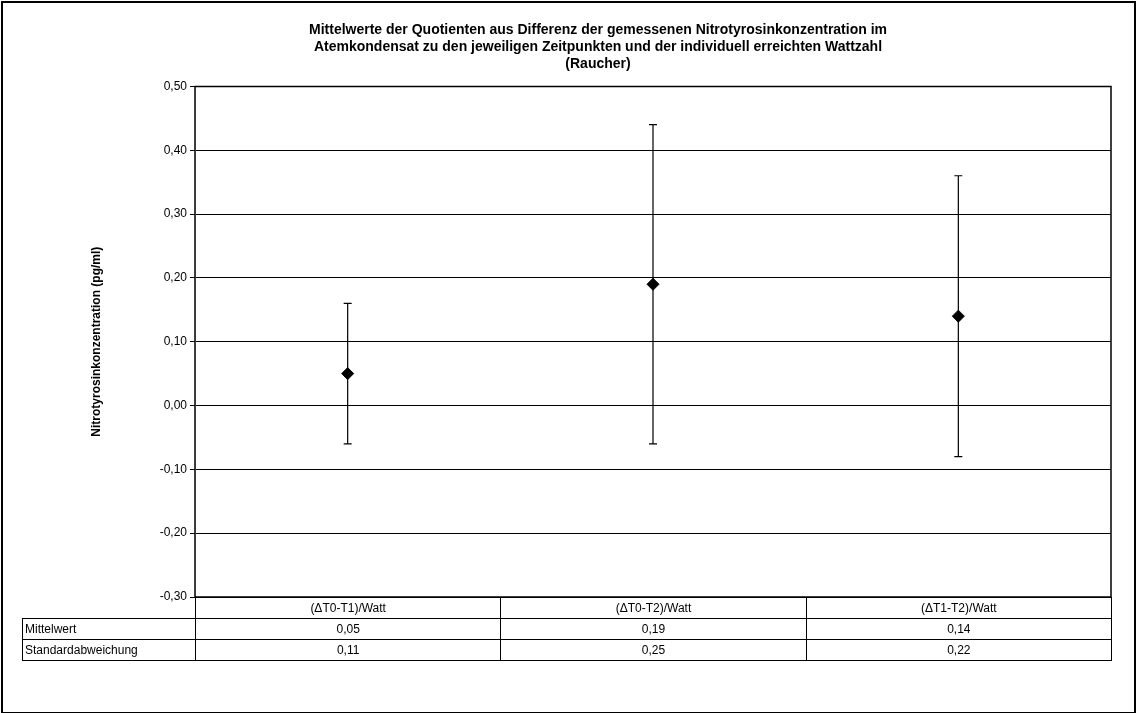  Describe the element at coordinates (959, 608) in the screenshot. I see `x-tick-label: (ΔT1-T2)/Watt` at that location.